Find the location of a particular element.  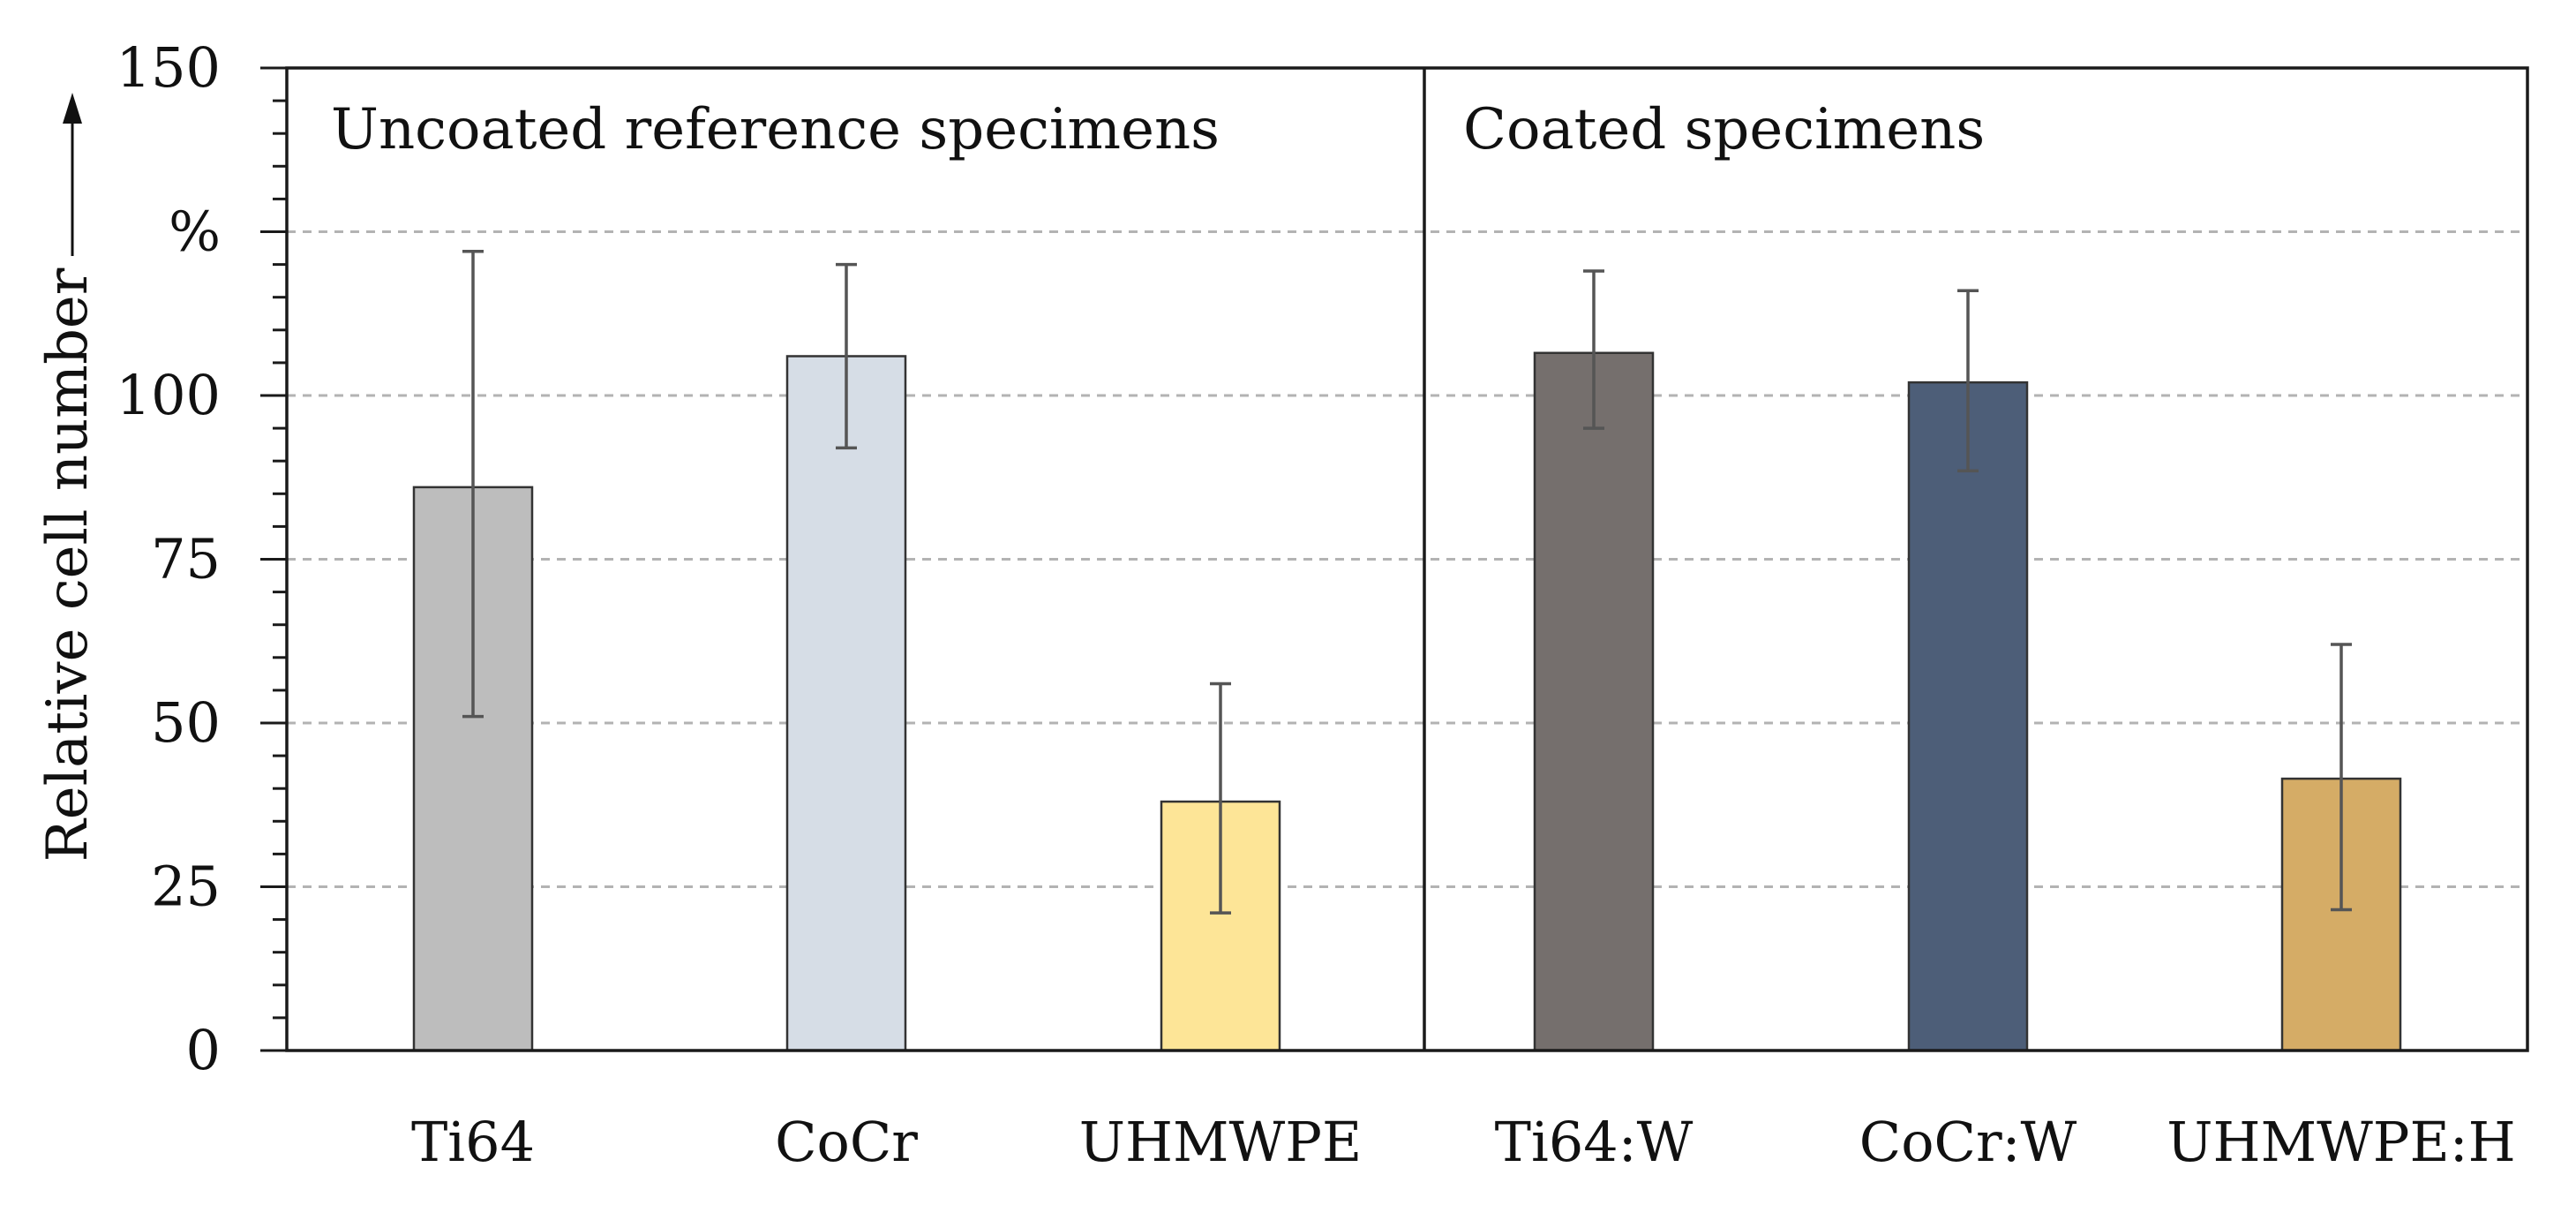

y-tick-label-0: 0 is located at coordinates (203, 1050).